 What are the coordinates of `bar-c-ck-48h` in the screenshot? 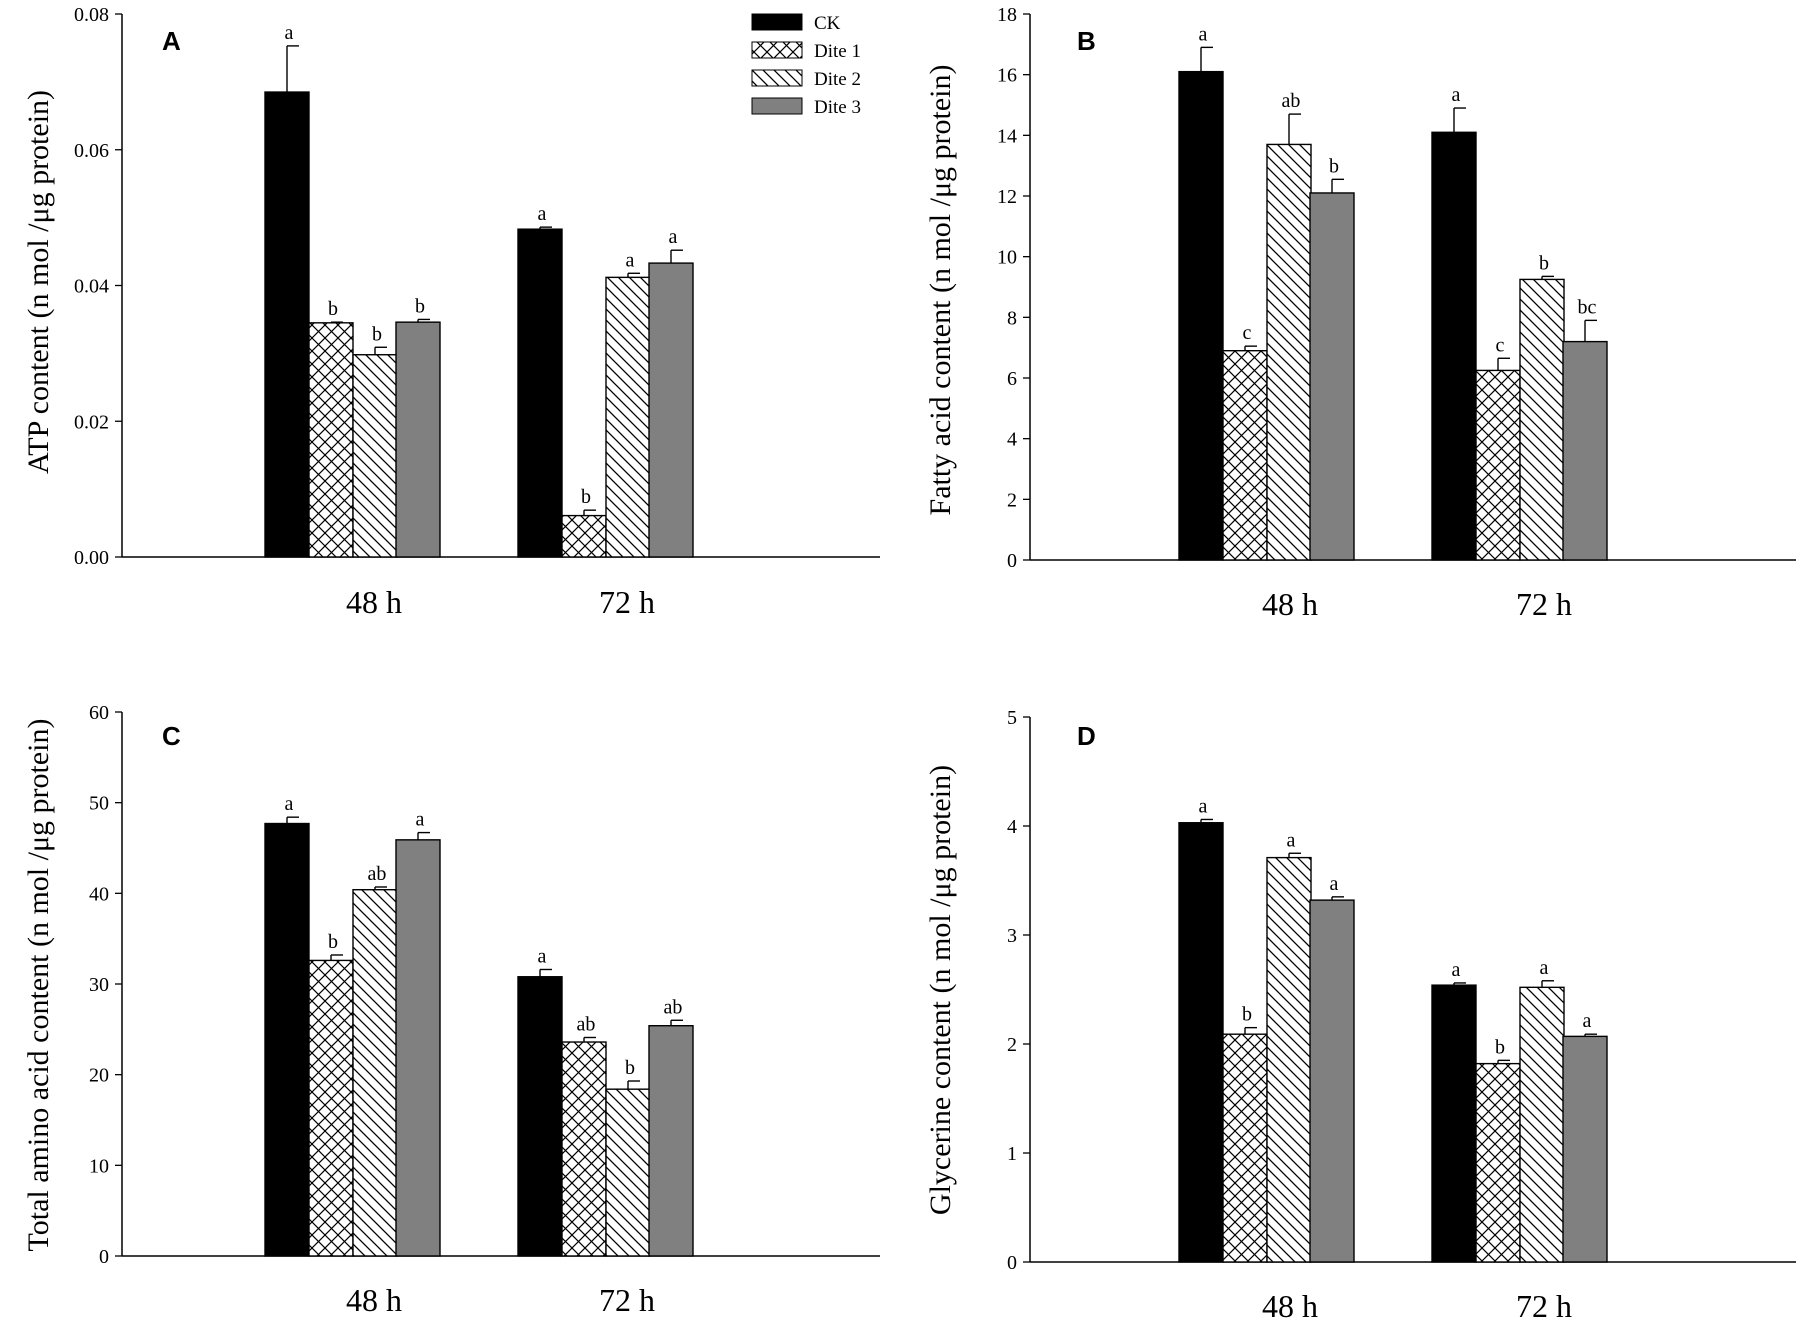 It's located at (287, 1039).